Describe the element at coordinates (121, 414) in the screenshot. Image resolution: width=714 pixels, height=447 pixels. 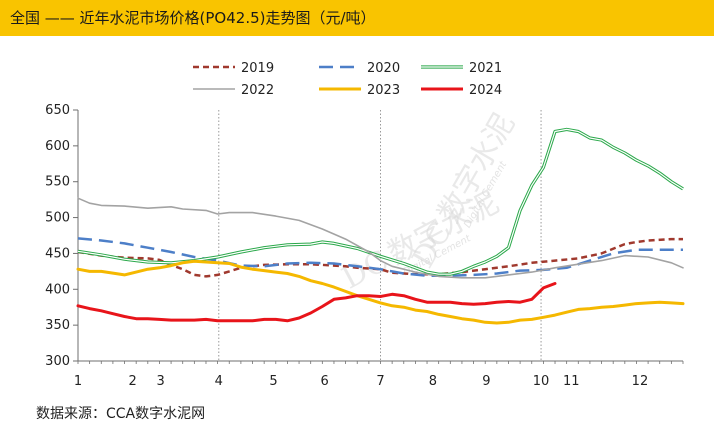
I see `data-source-note: 数据来源：CCA数字水泥网` at that location.